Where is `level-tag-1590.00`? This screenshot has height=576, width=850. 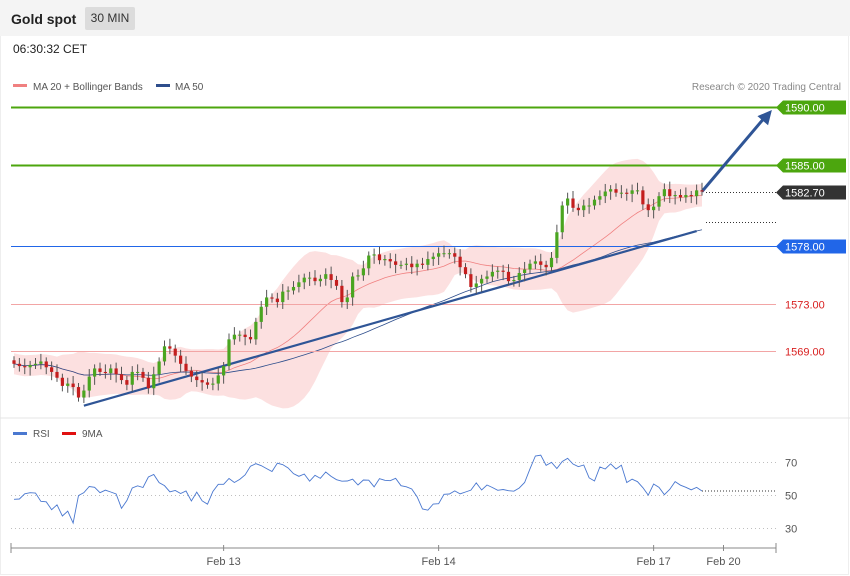
level-tag-1590.00 is located at coordinates (811, 107).